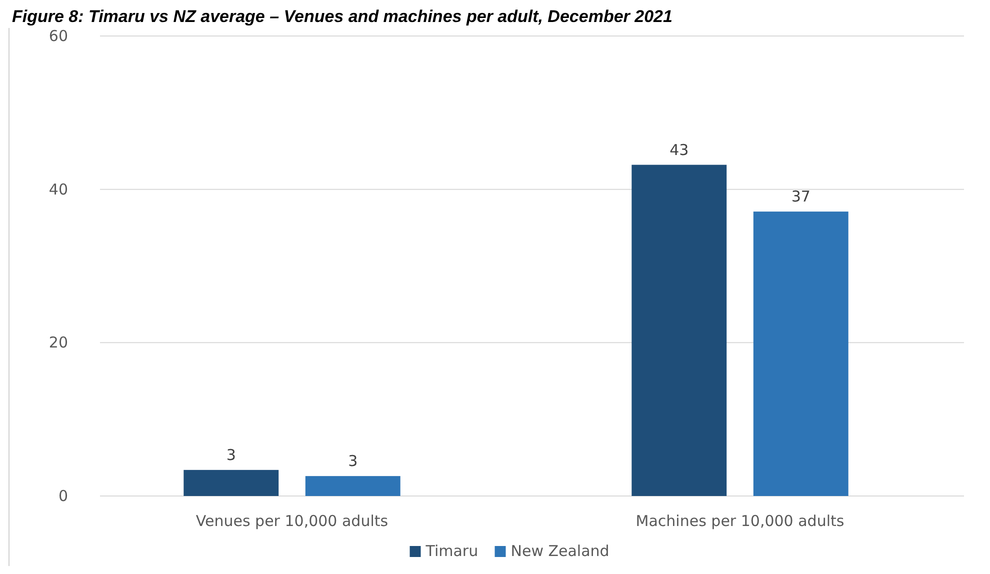 The image size is (990, 574). I want to click on y-tick-label: 20, so click(58, 343).